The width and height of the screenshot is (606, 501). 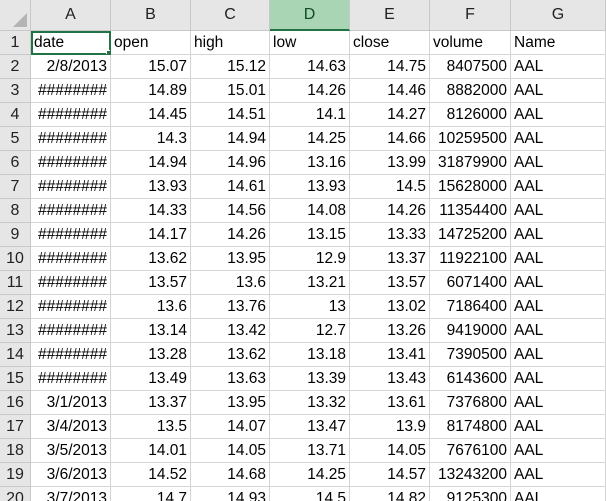 I want to click on header-cell: high, so click(x=230, y=43).